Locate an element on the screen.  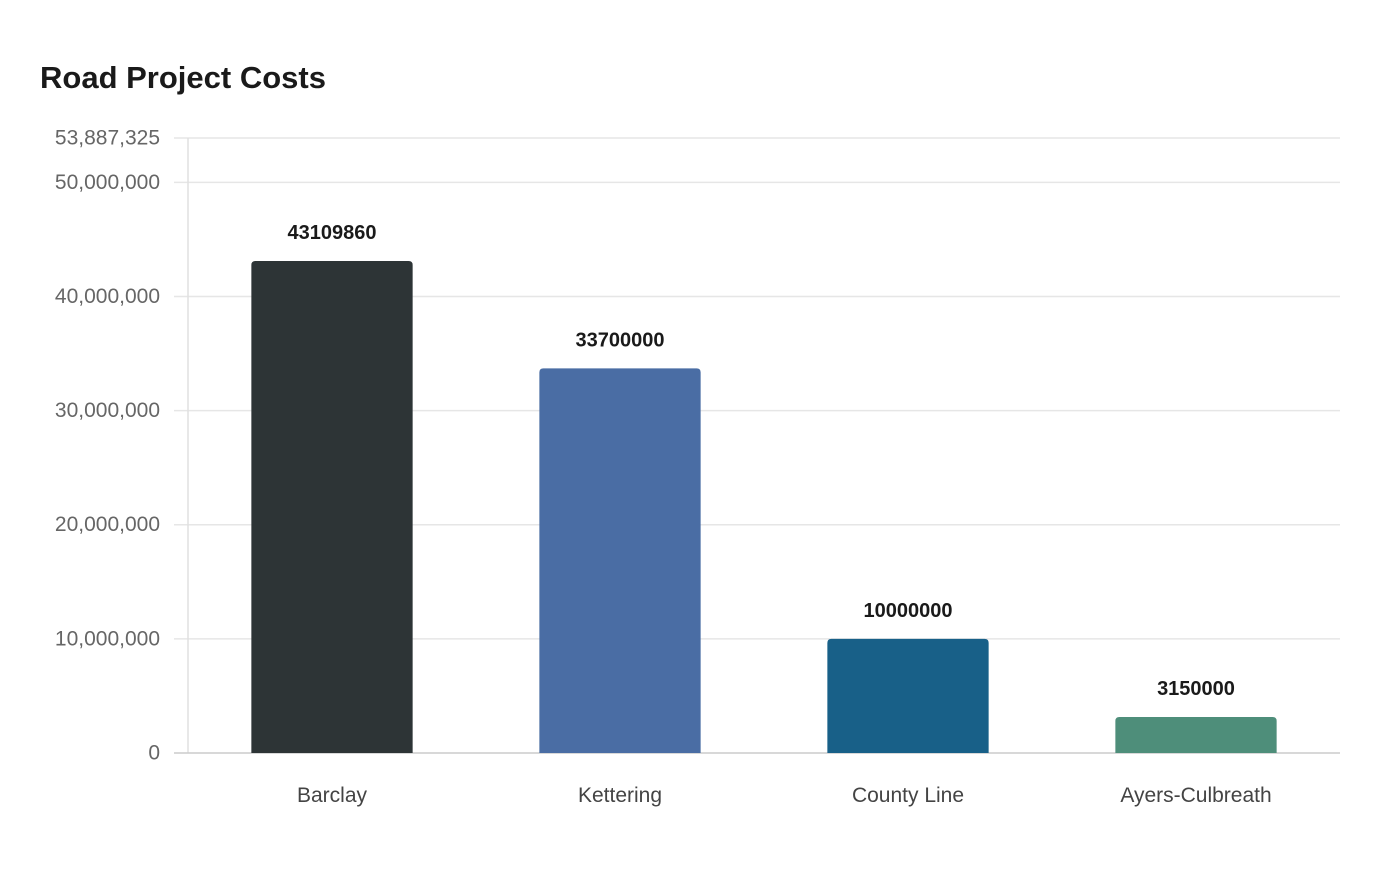
data-label: 3150000 is located at coordinates (1196, 689).